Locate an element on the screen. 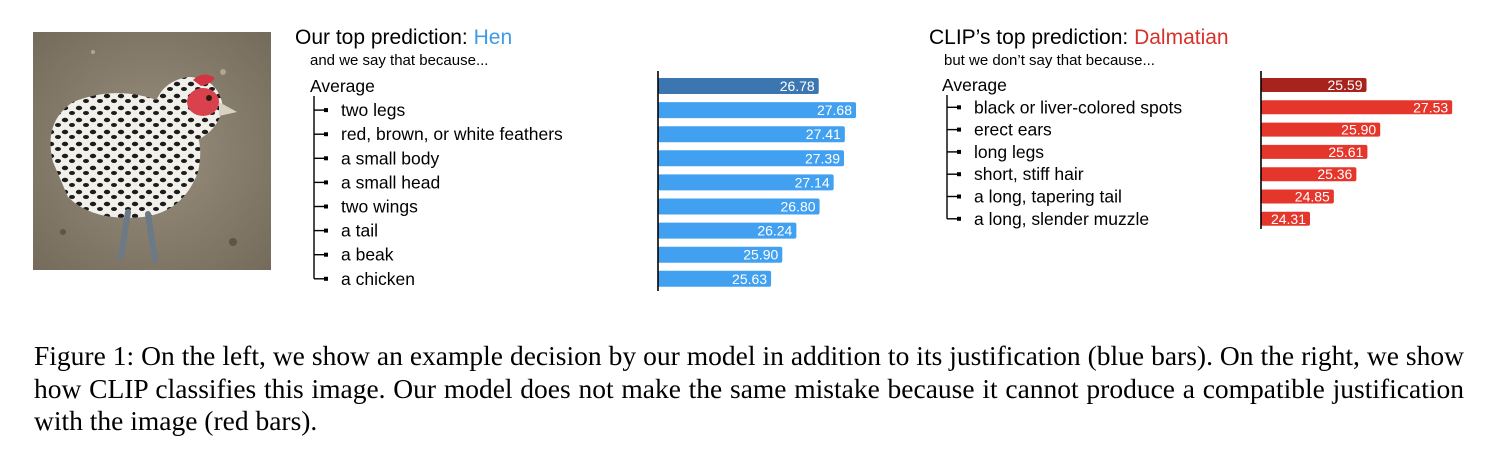  left-bar-value-label: 26.24 is located at coordinates (774, 231).